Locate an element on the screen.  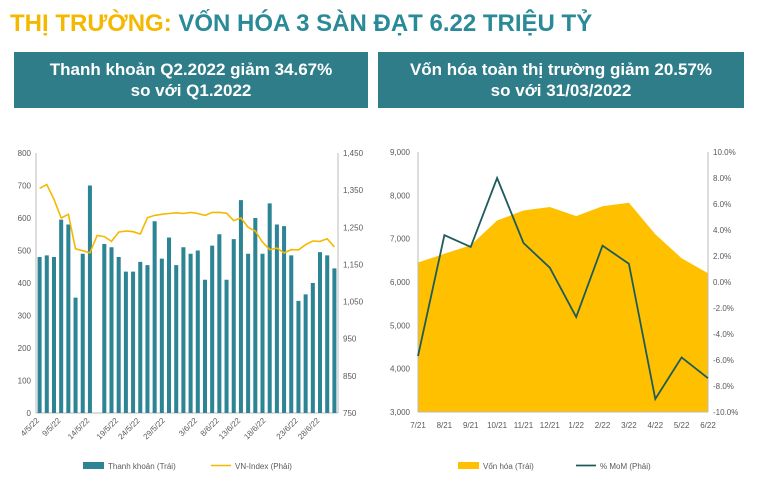
left-axis-tick-label: 600 is located at coordinates (25, 218).